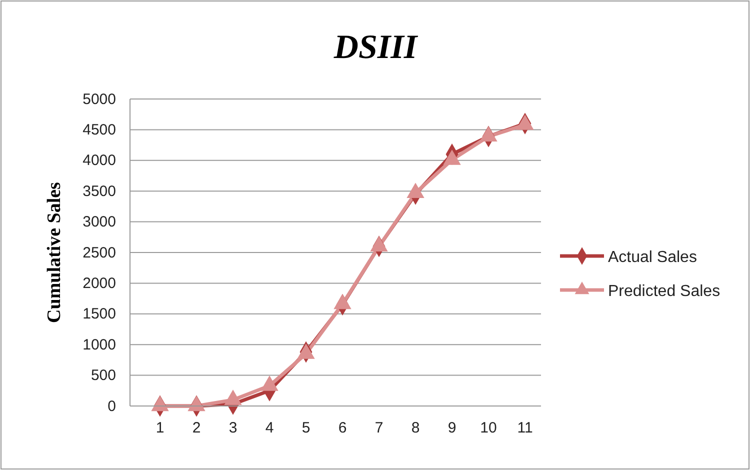 The height and width of the screenshot is (472, 756). What do you see at coordinates (160, 428) in the screenshot?
I see `x-tick-label: 1` at bounding box center [160, 428].